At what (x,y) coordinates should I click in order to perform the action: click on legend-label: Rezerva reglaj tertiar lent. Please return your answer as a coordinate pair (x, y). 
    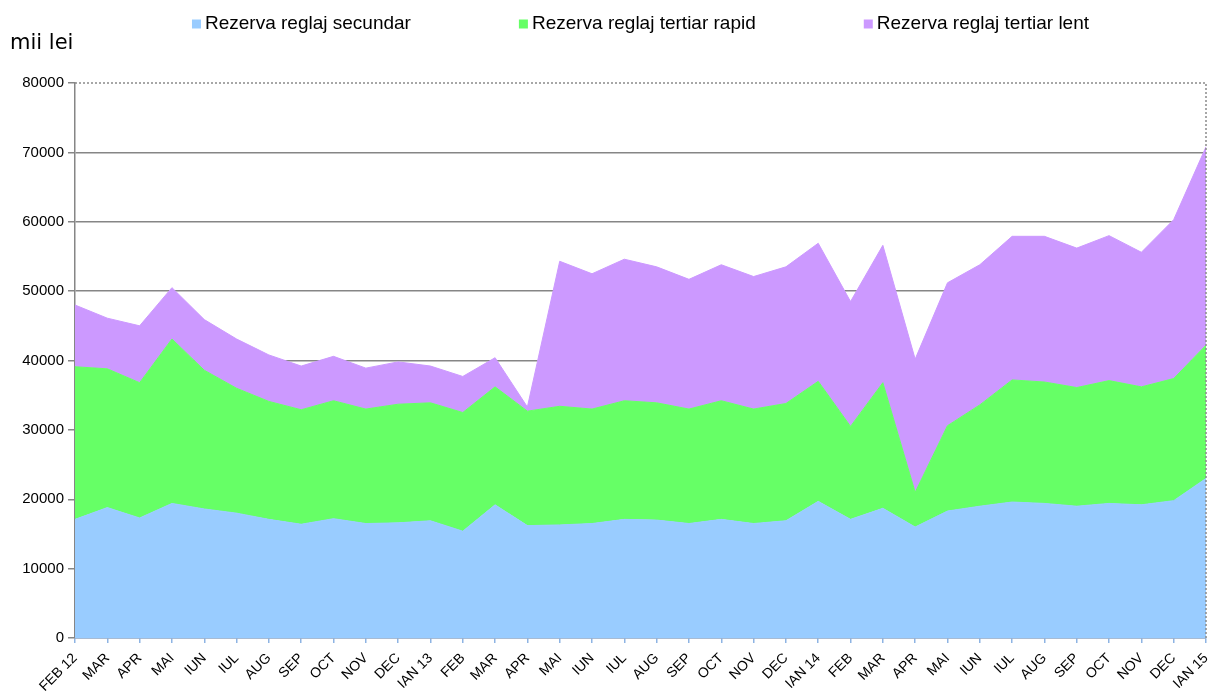
    Looking at the image, I should click on (983, 23).